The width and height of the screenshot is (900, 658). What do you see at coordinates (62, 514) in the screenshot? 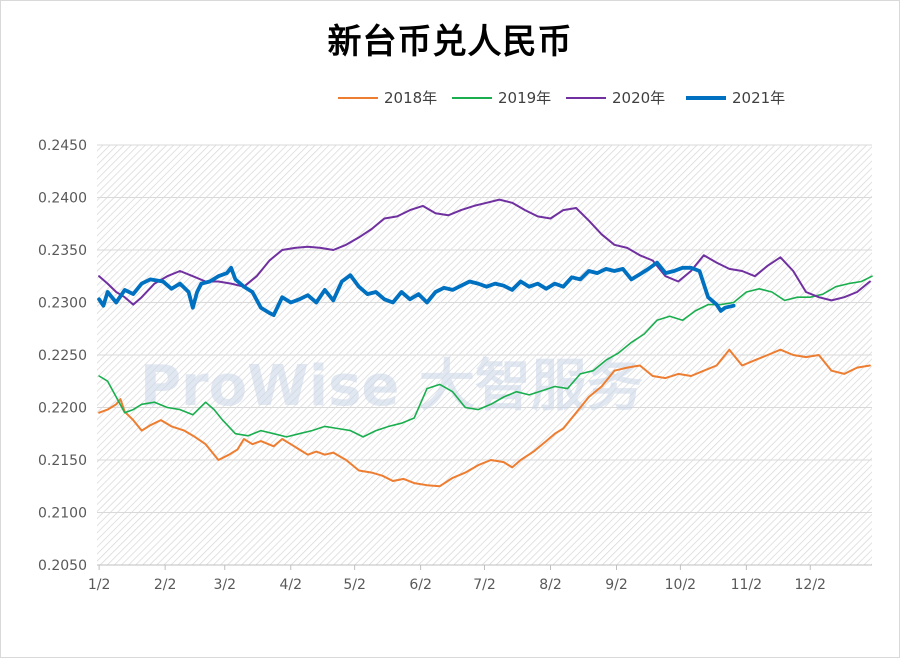
I see `y-tick-label: 0.2100` at bounding box center [62, 514].